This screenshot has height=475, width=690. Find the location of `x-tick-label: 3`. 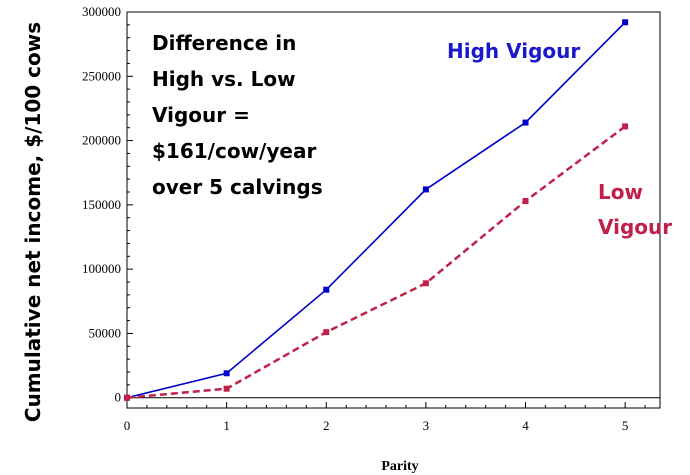

x-tick-label: 3 is located at coordinates (426, 425).